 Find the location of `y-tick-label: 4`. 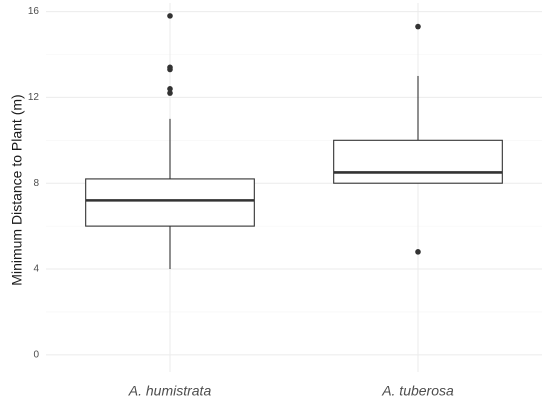

y-tick-label: 4 is located at coordinates (36, 269).